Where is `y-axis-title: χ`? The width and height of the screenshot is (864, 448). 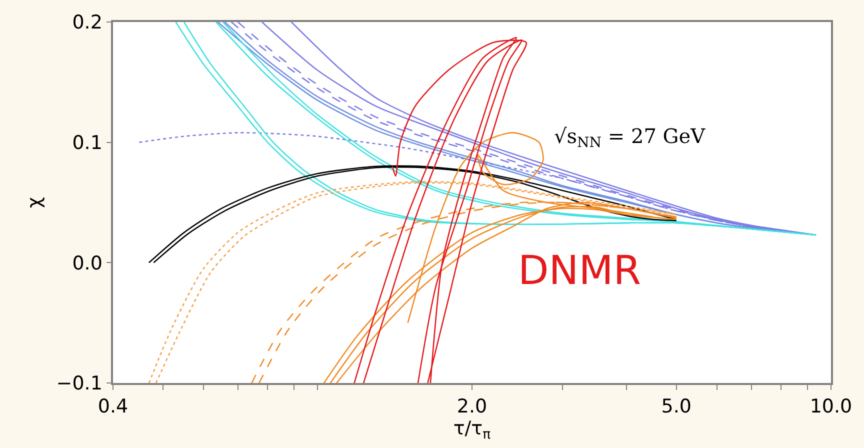 y-axis-title: χ is located at coordinates (35, 202).